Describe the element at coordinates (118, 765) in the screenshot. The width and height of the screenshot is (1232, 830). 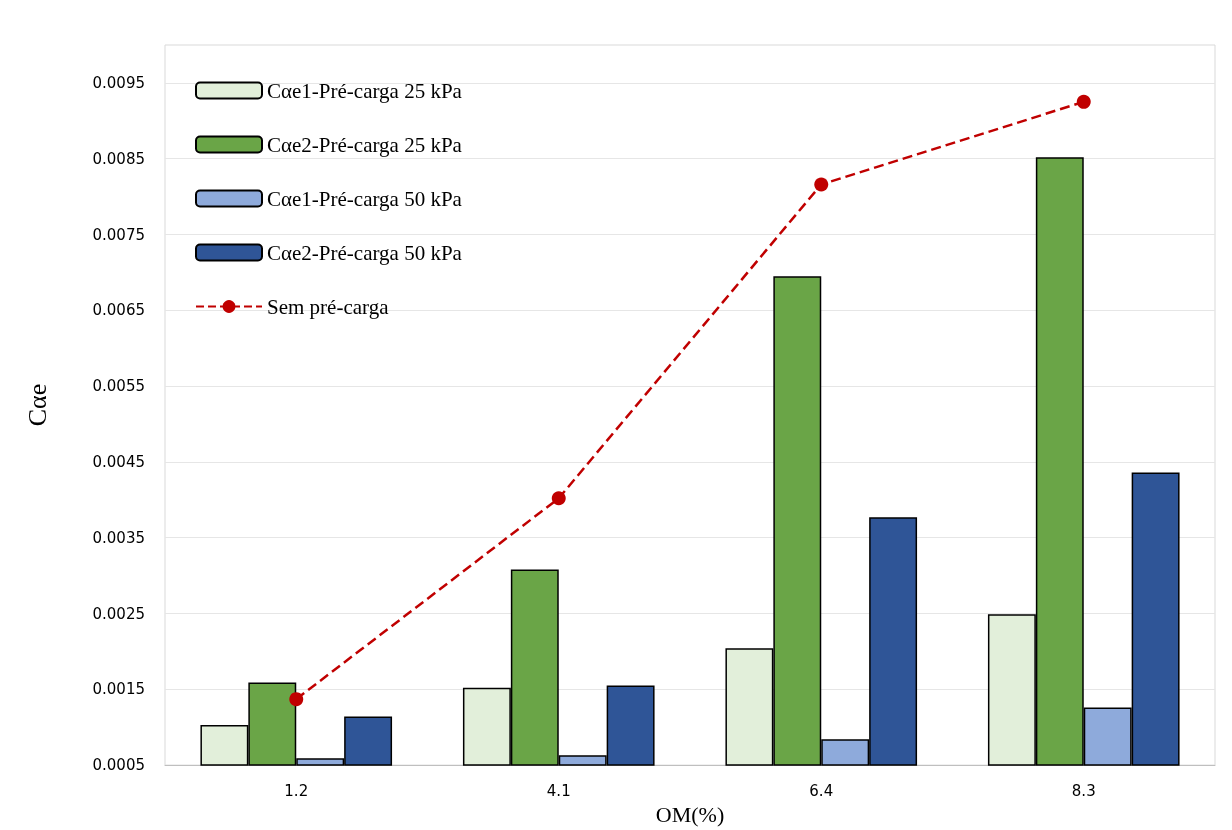
I see `y-tick-label: 0.0005` at that location.